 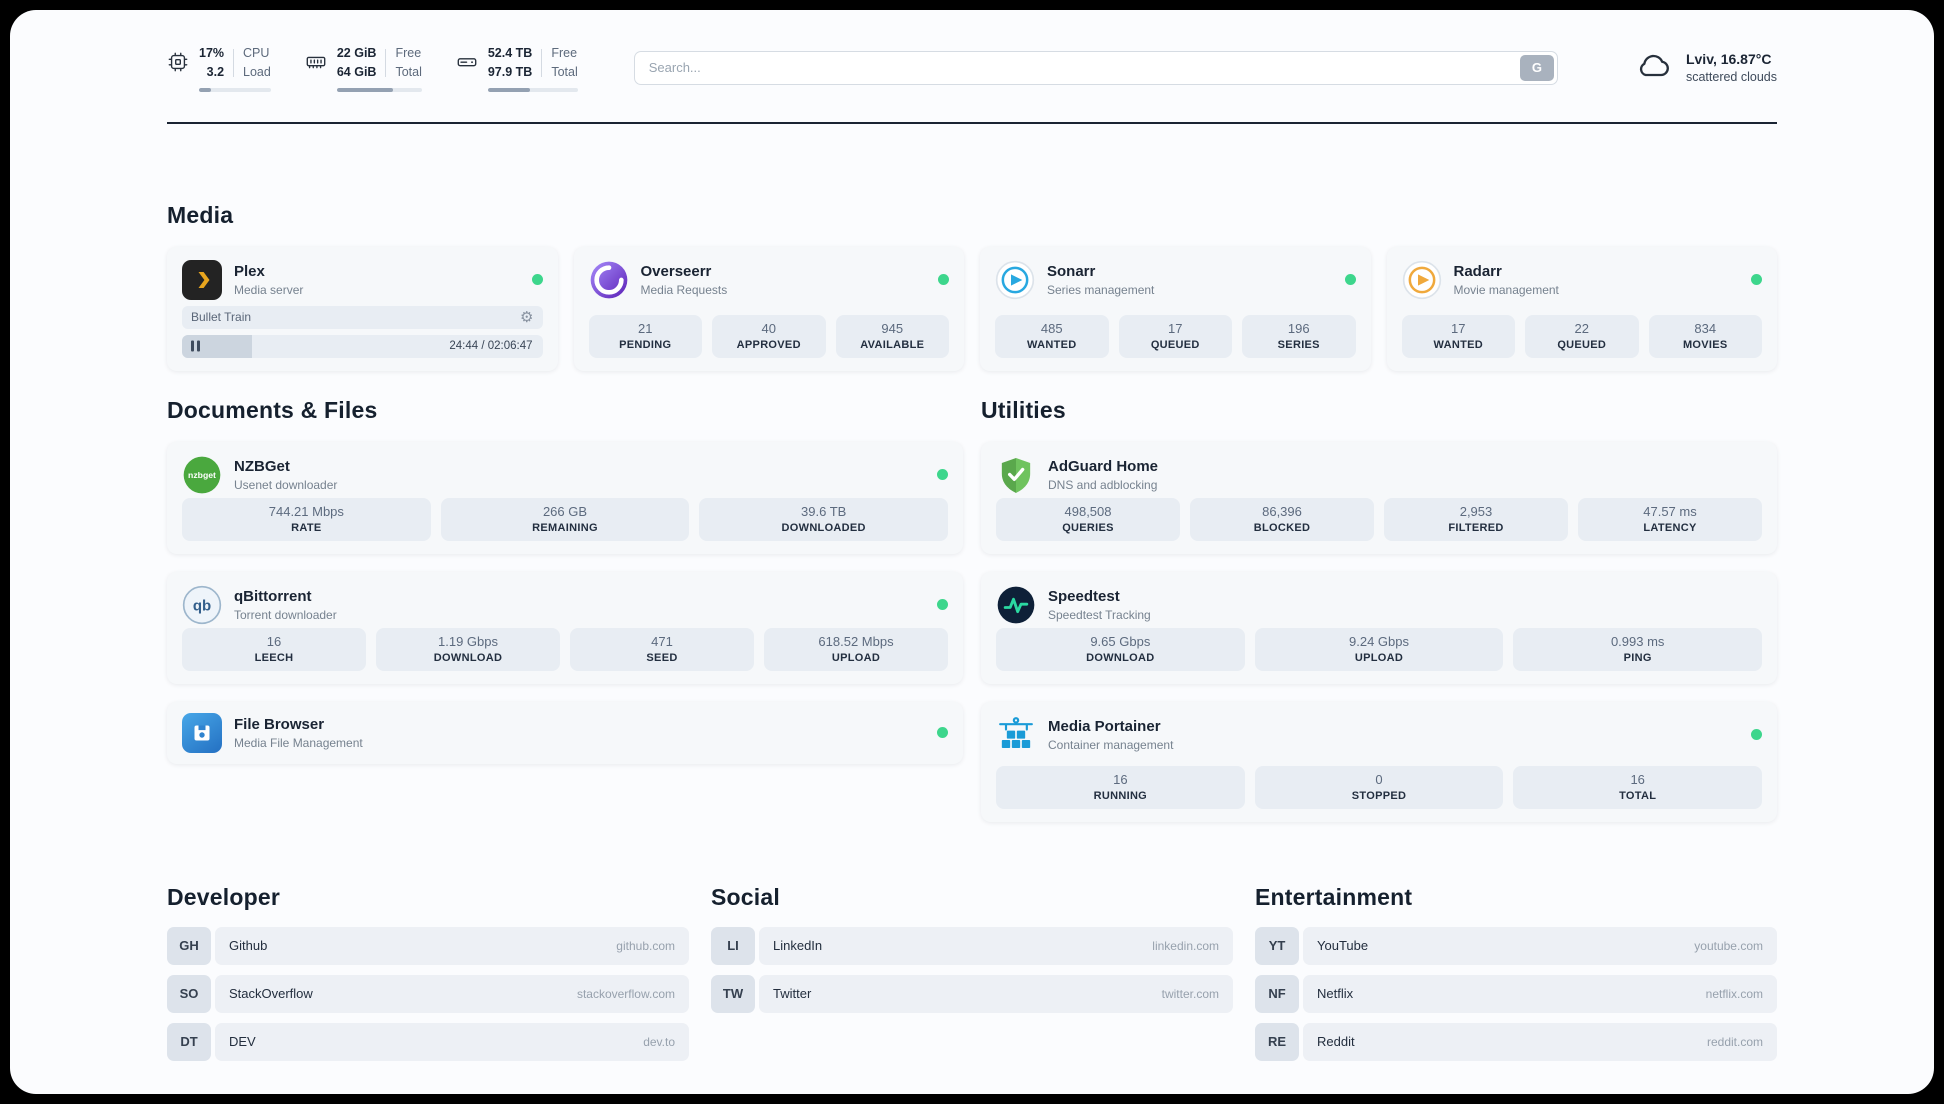 What do you see at coordinates (645, 336) in the screenshot?
I see `stat-pending: 21 PENDING` at bounding box center [645, 336].